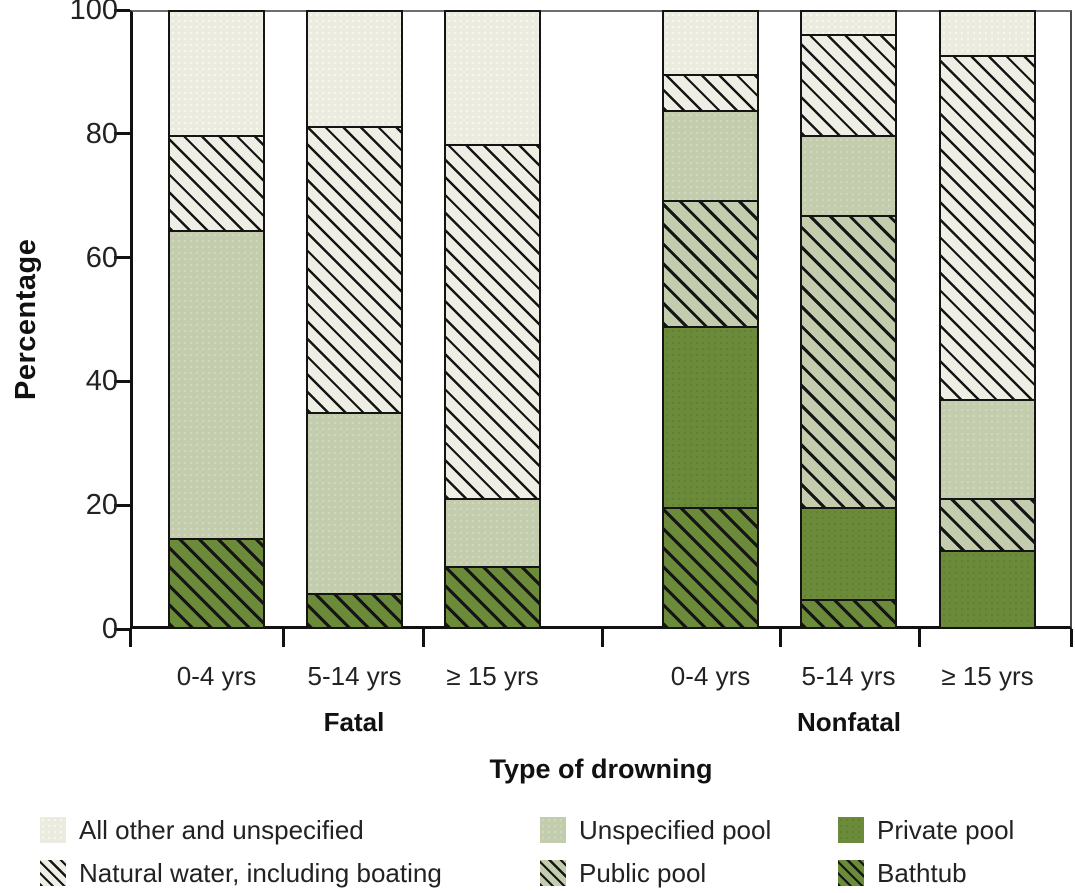 This screenshot has height=893, width=1075. I want to click on legend-item: All other and unspecified, so click(202, 830).